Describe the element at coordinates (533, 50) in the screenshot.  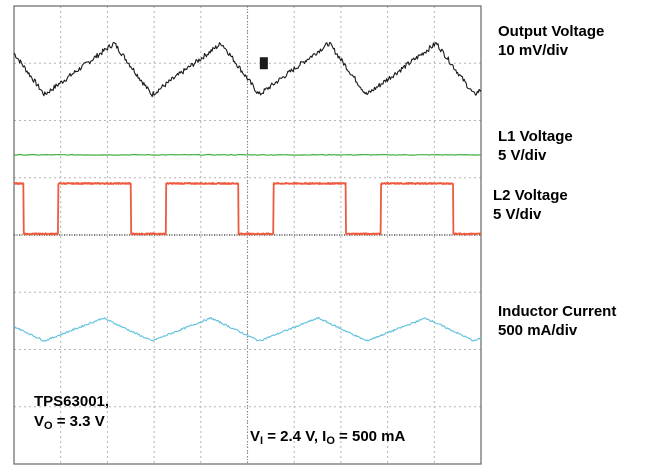
I see `ch1-scale: 10 mV/div` at that location.